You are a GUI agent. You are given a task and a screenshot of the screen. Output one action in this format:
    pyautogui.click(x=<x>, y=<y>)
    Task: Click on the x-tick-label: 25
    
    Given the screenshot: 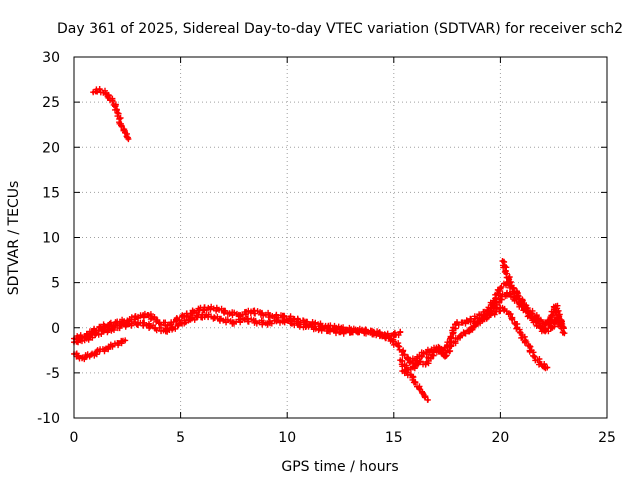 What is the action you would take?
    pyautogui.click(x=607, y=438)
    